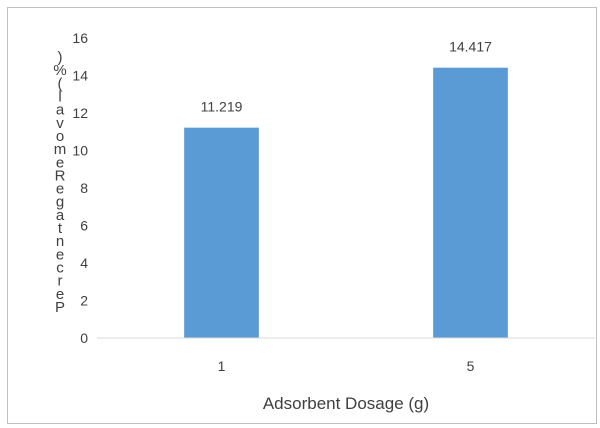 Image resolution: width=600 pixels, height=428 pixels. I want to click on y-axis-title-char: %, so click(59, 70).